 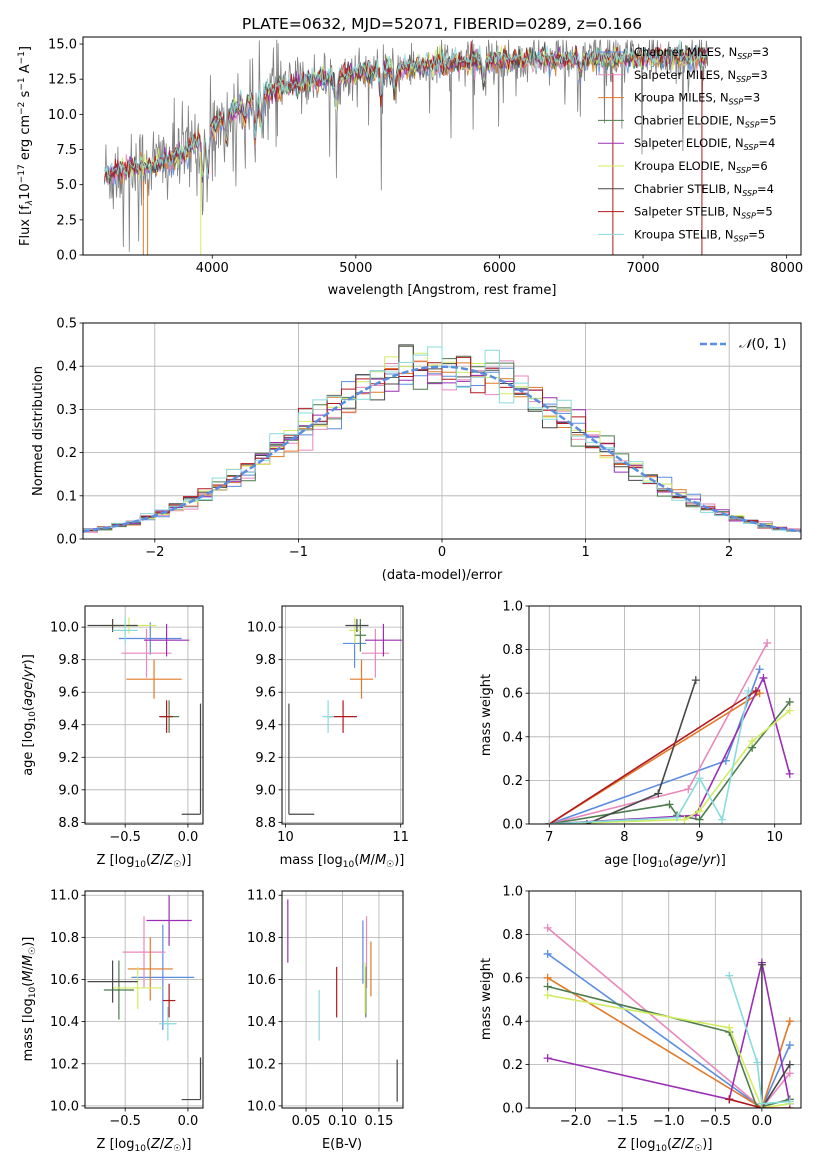 What do you see at coordinates (642, 268) in the screenshot?
I see `x-tick-label: 7000` at bounding box center [642, 268].